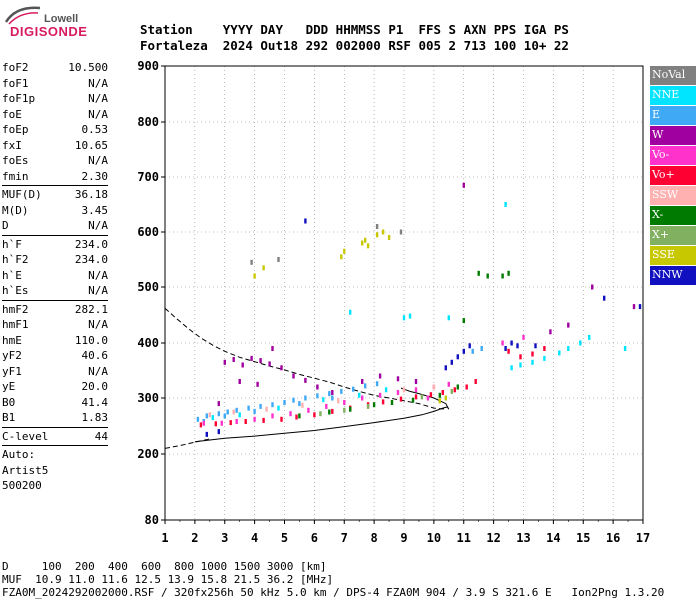  What do you see at coordinates (403, 538) in the screenshot?
I see `x-tick-label: 9` at bounding box center [403, 538].